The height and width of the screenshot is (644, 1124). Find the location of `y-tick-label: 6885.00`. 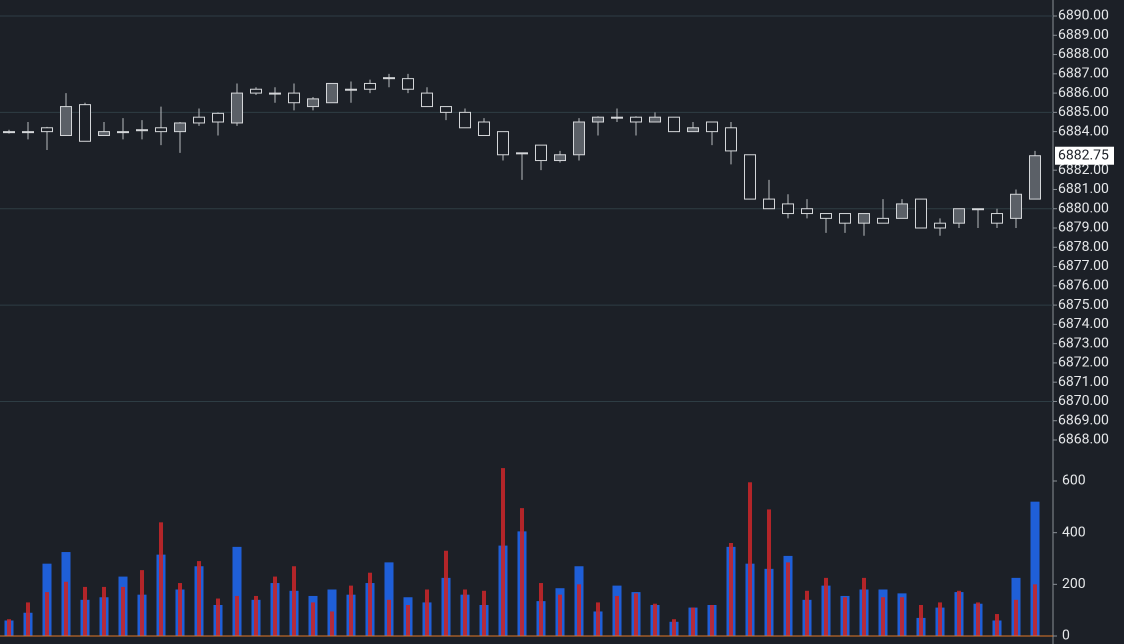

y-tick-label: 6885.00 is located at coordinates (1083, 112).